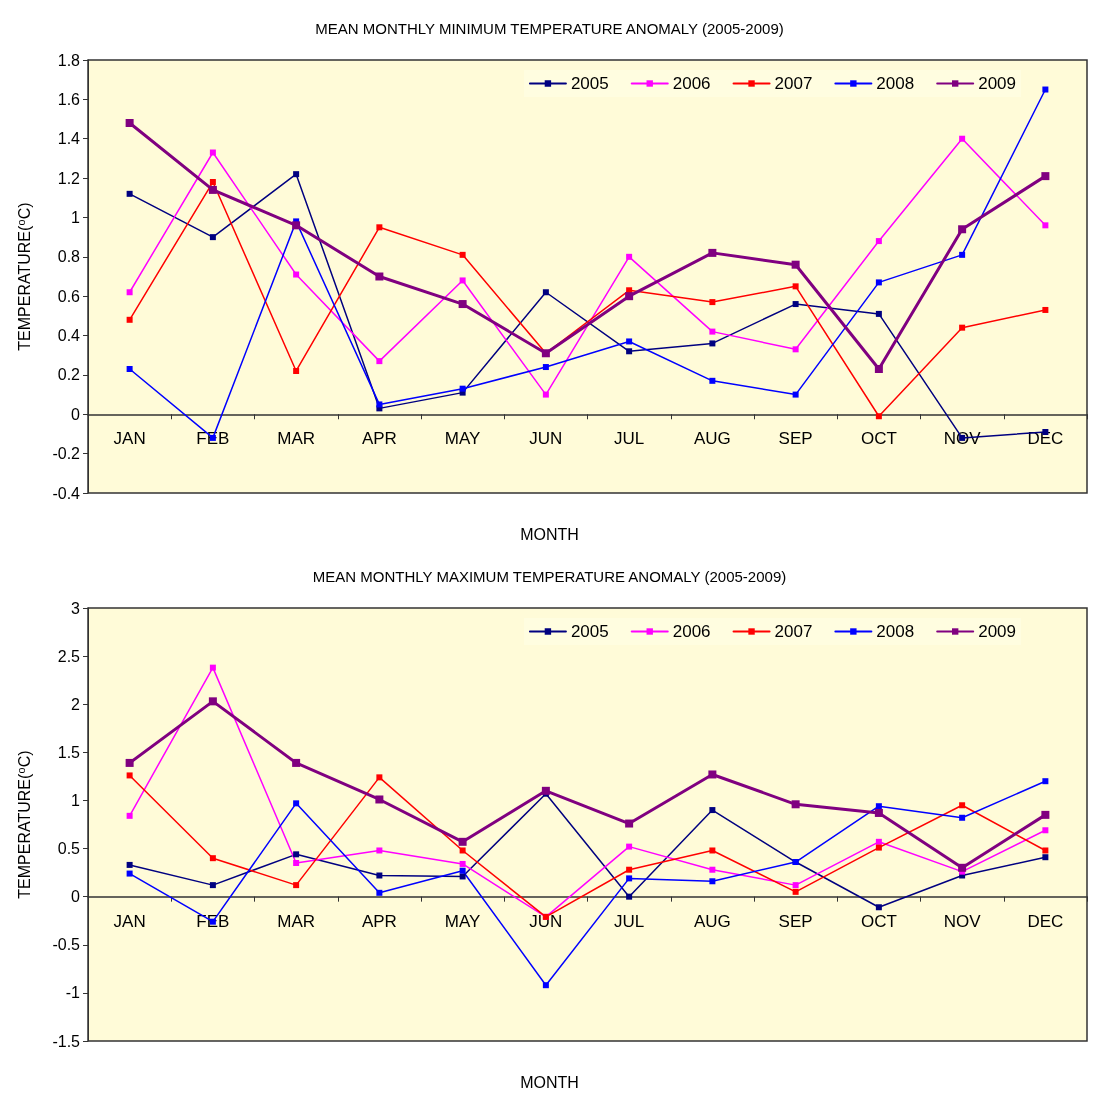  Describe the element at coordinates (549, 576) in the screenshot. I see `chart-title: MEAN MONTHLY MAXIMUM TEMPERATURE ANOMALY (2005-2009)` at that location.